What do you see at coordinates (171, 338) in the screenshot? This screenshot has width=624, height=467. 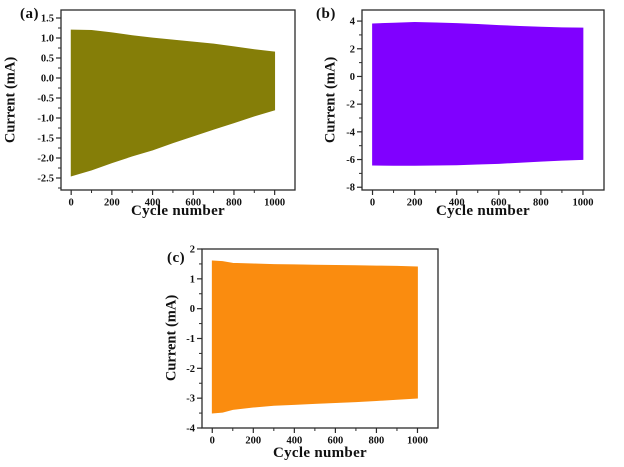 I see `panel-c-y-axis-title: Current (mA)` at bounding box center [171, 338].